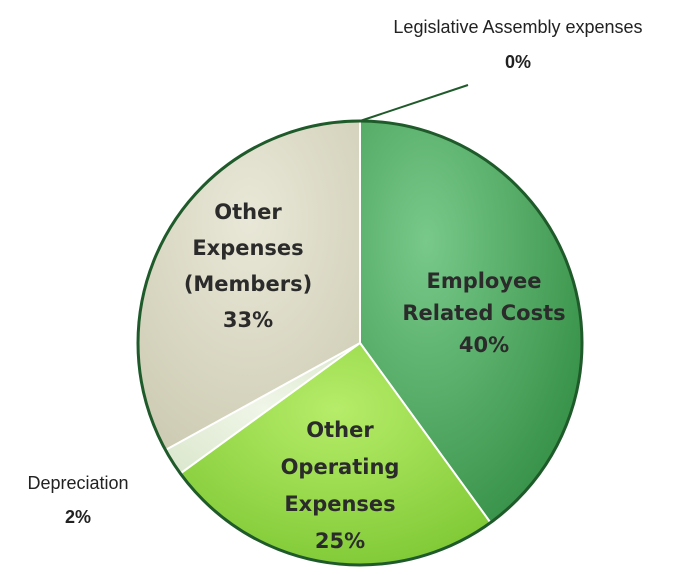 The width and height of the screenshot is (685, 575). What do you see at coordinates (339, 504) in the screenshot?
I see `slice-label-other-operating-expenses-2: Expenses` at bounding box center [339, 504].